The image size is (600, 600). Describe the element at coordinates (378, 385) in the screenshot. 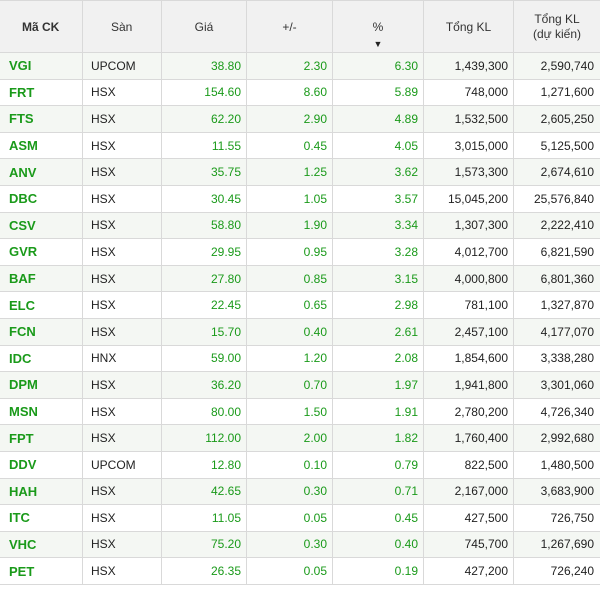

I see `cell-percent: 1.97` at that location.